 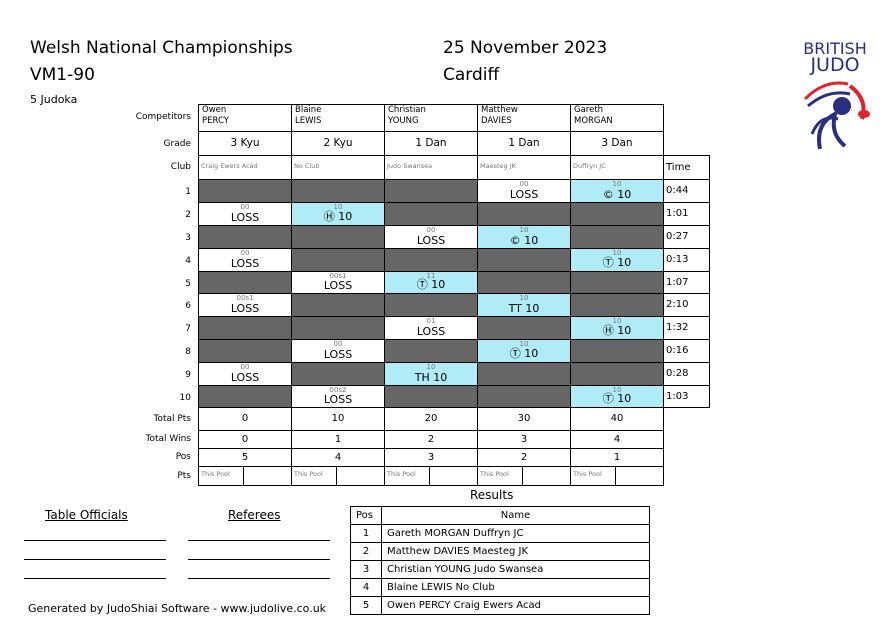 I want to click on winner-cell: 10 TH 10, so click(x=431, y=374).